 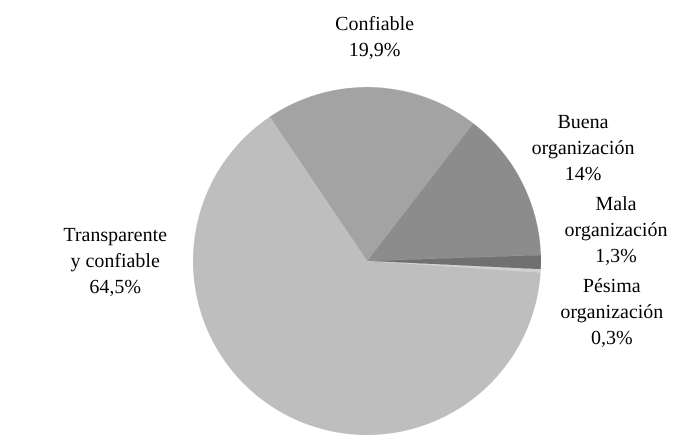 What do you see at coordinates (374, 50) in the screenshot?
I see `data-label: 19,9%` at bounding box center [374, 50].